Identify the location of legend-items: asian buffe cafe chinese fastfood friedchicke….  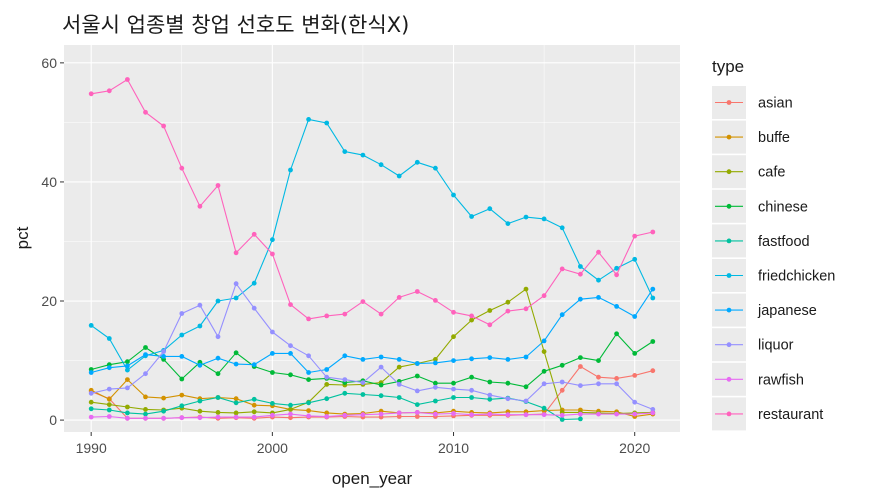
(773, 258).